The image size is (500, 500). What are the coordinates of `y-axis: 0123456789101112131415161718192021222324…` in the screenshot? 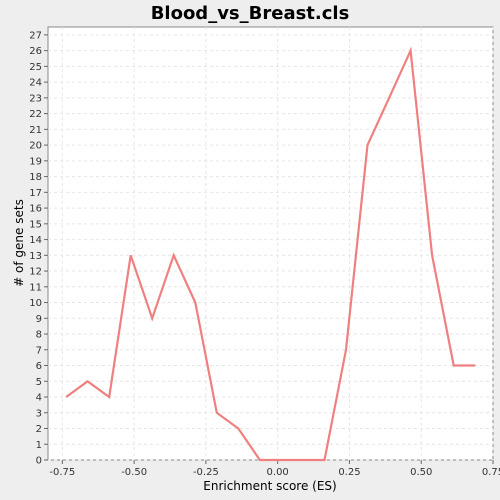 It's located at (38, 248).